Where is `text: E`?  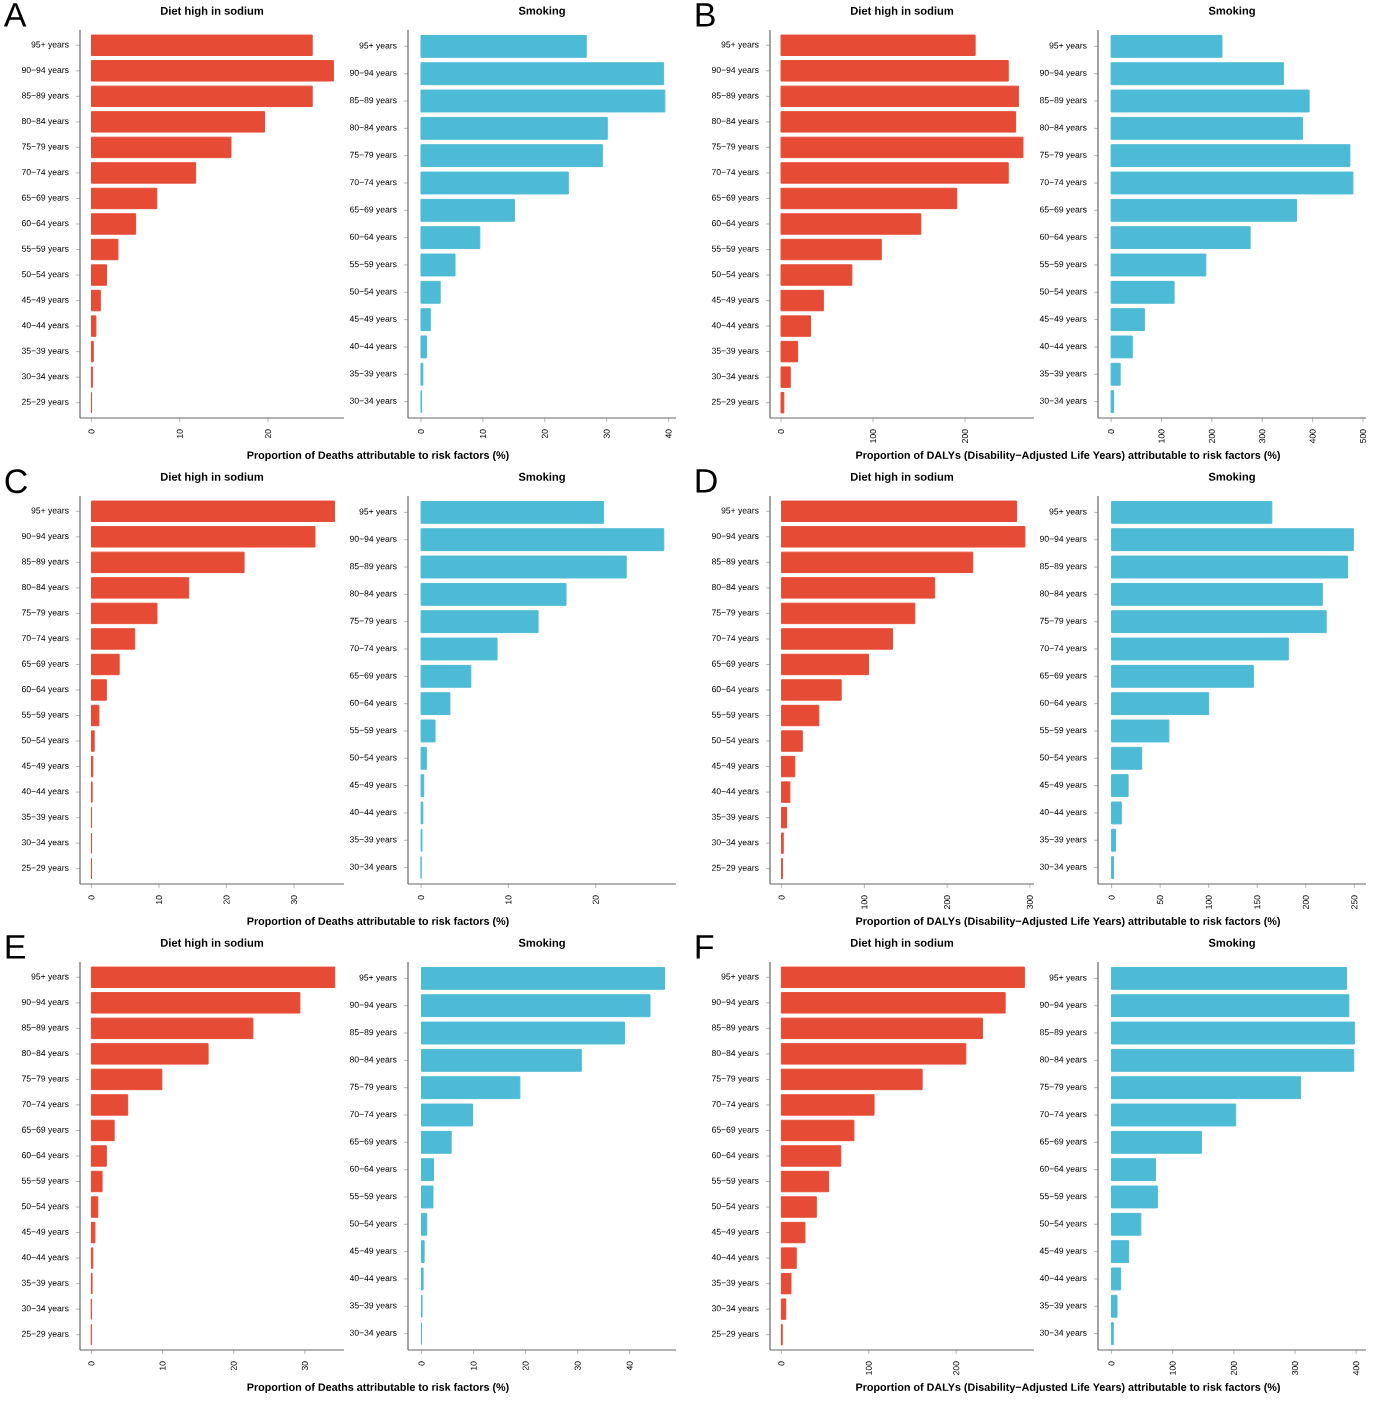
text: E is located at coordinates (15, 947).